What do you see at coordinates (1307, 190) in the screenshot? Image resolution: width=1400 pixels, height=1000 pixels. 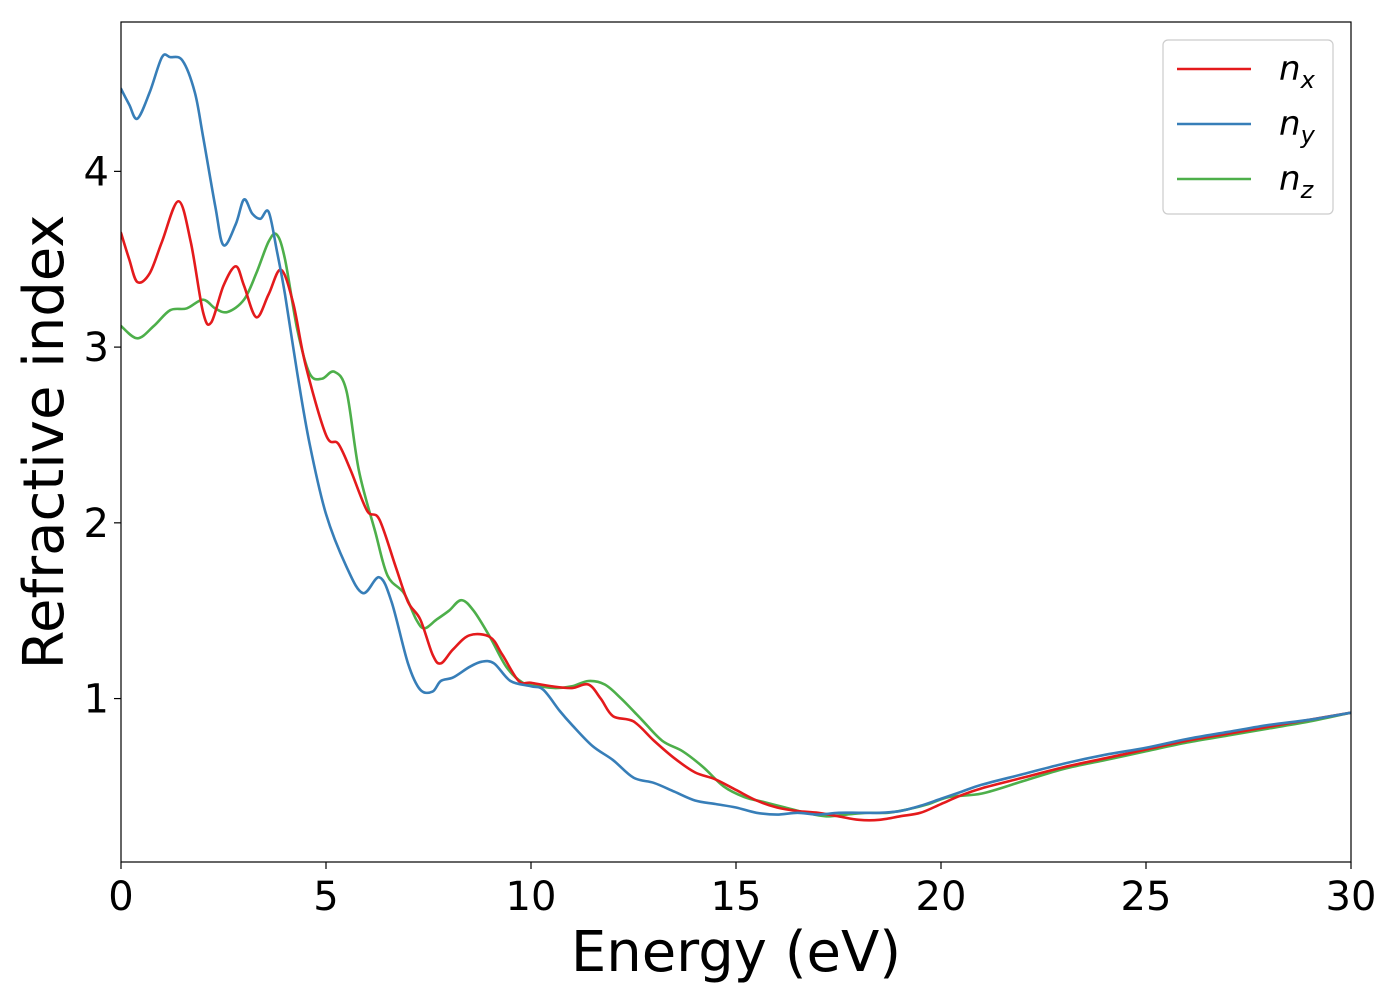 I see `legend-label-subscript: z` at bounding box center [1307, 190].